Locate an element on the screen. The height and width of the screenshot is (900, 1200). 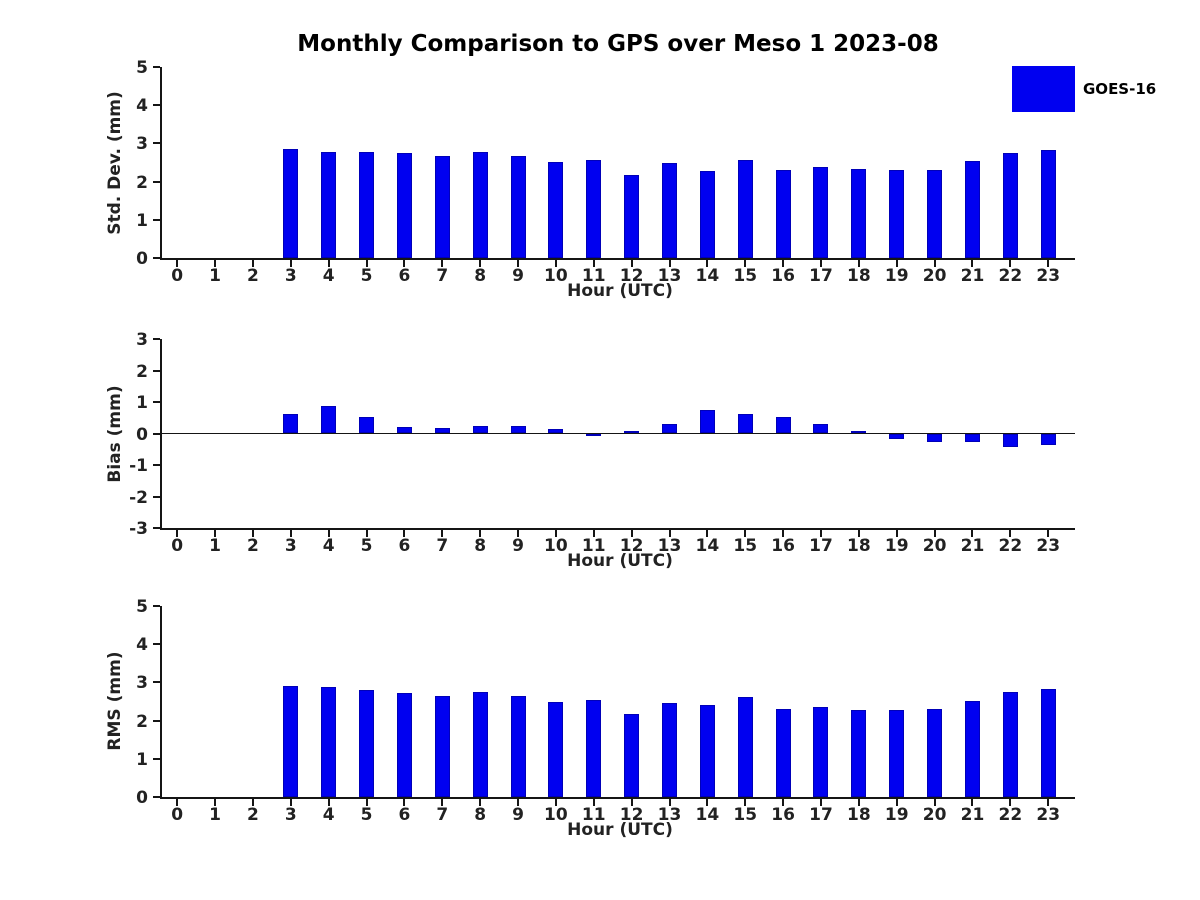
y-tick-label: -3 is located at coordinates (138, 529).